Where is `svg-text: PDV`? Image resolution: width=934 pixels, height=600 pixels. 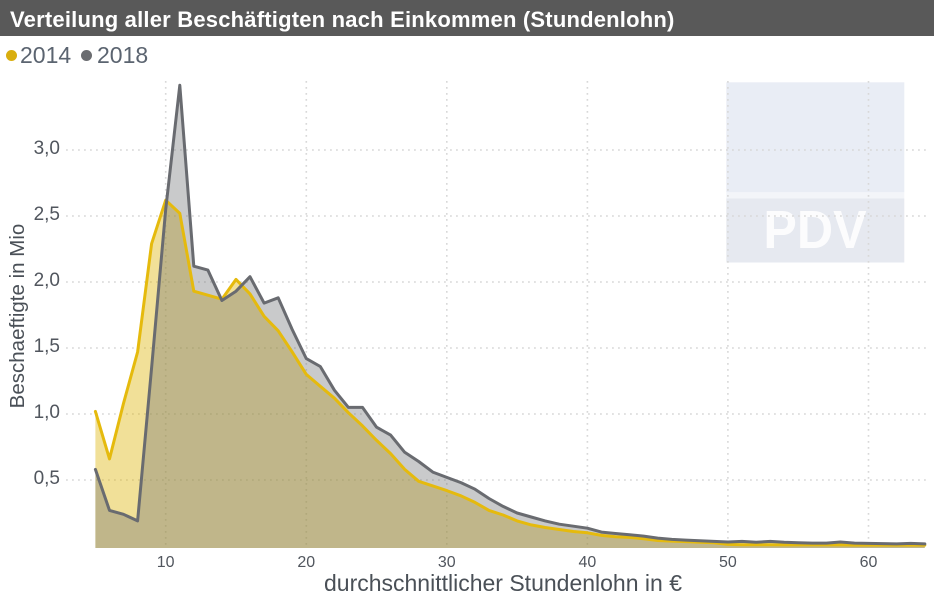 svg-text: PDV is located at coordinates (814, 230).